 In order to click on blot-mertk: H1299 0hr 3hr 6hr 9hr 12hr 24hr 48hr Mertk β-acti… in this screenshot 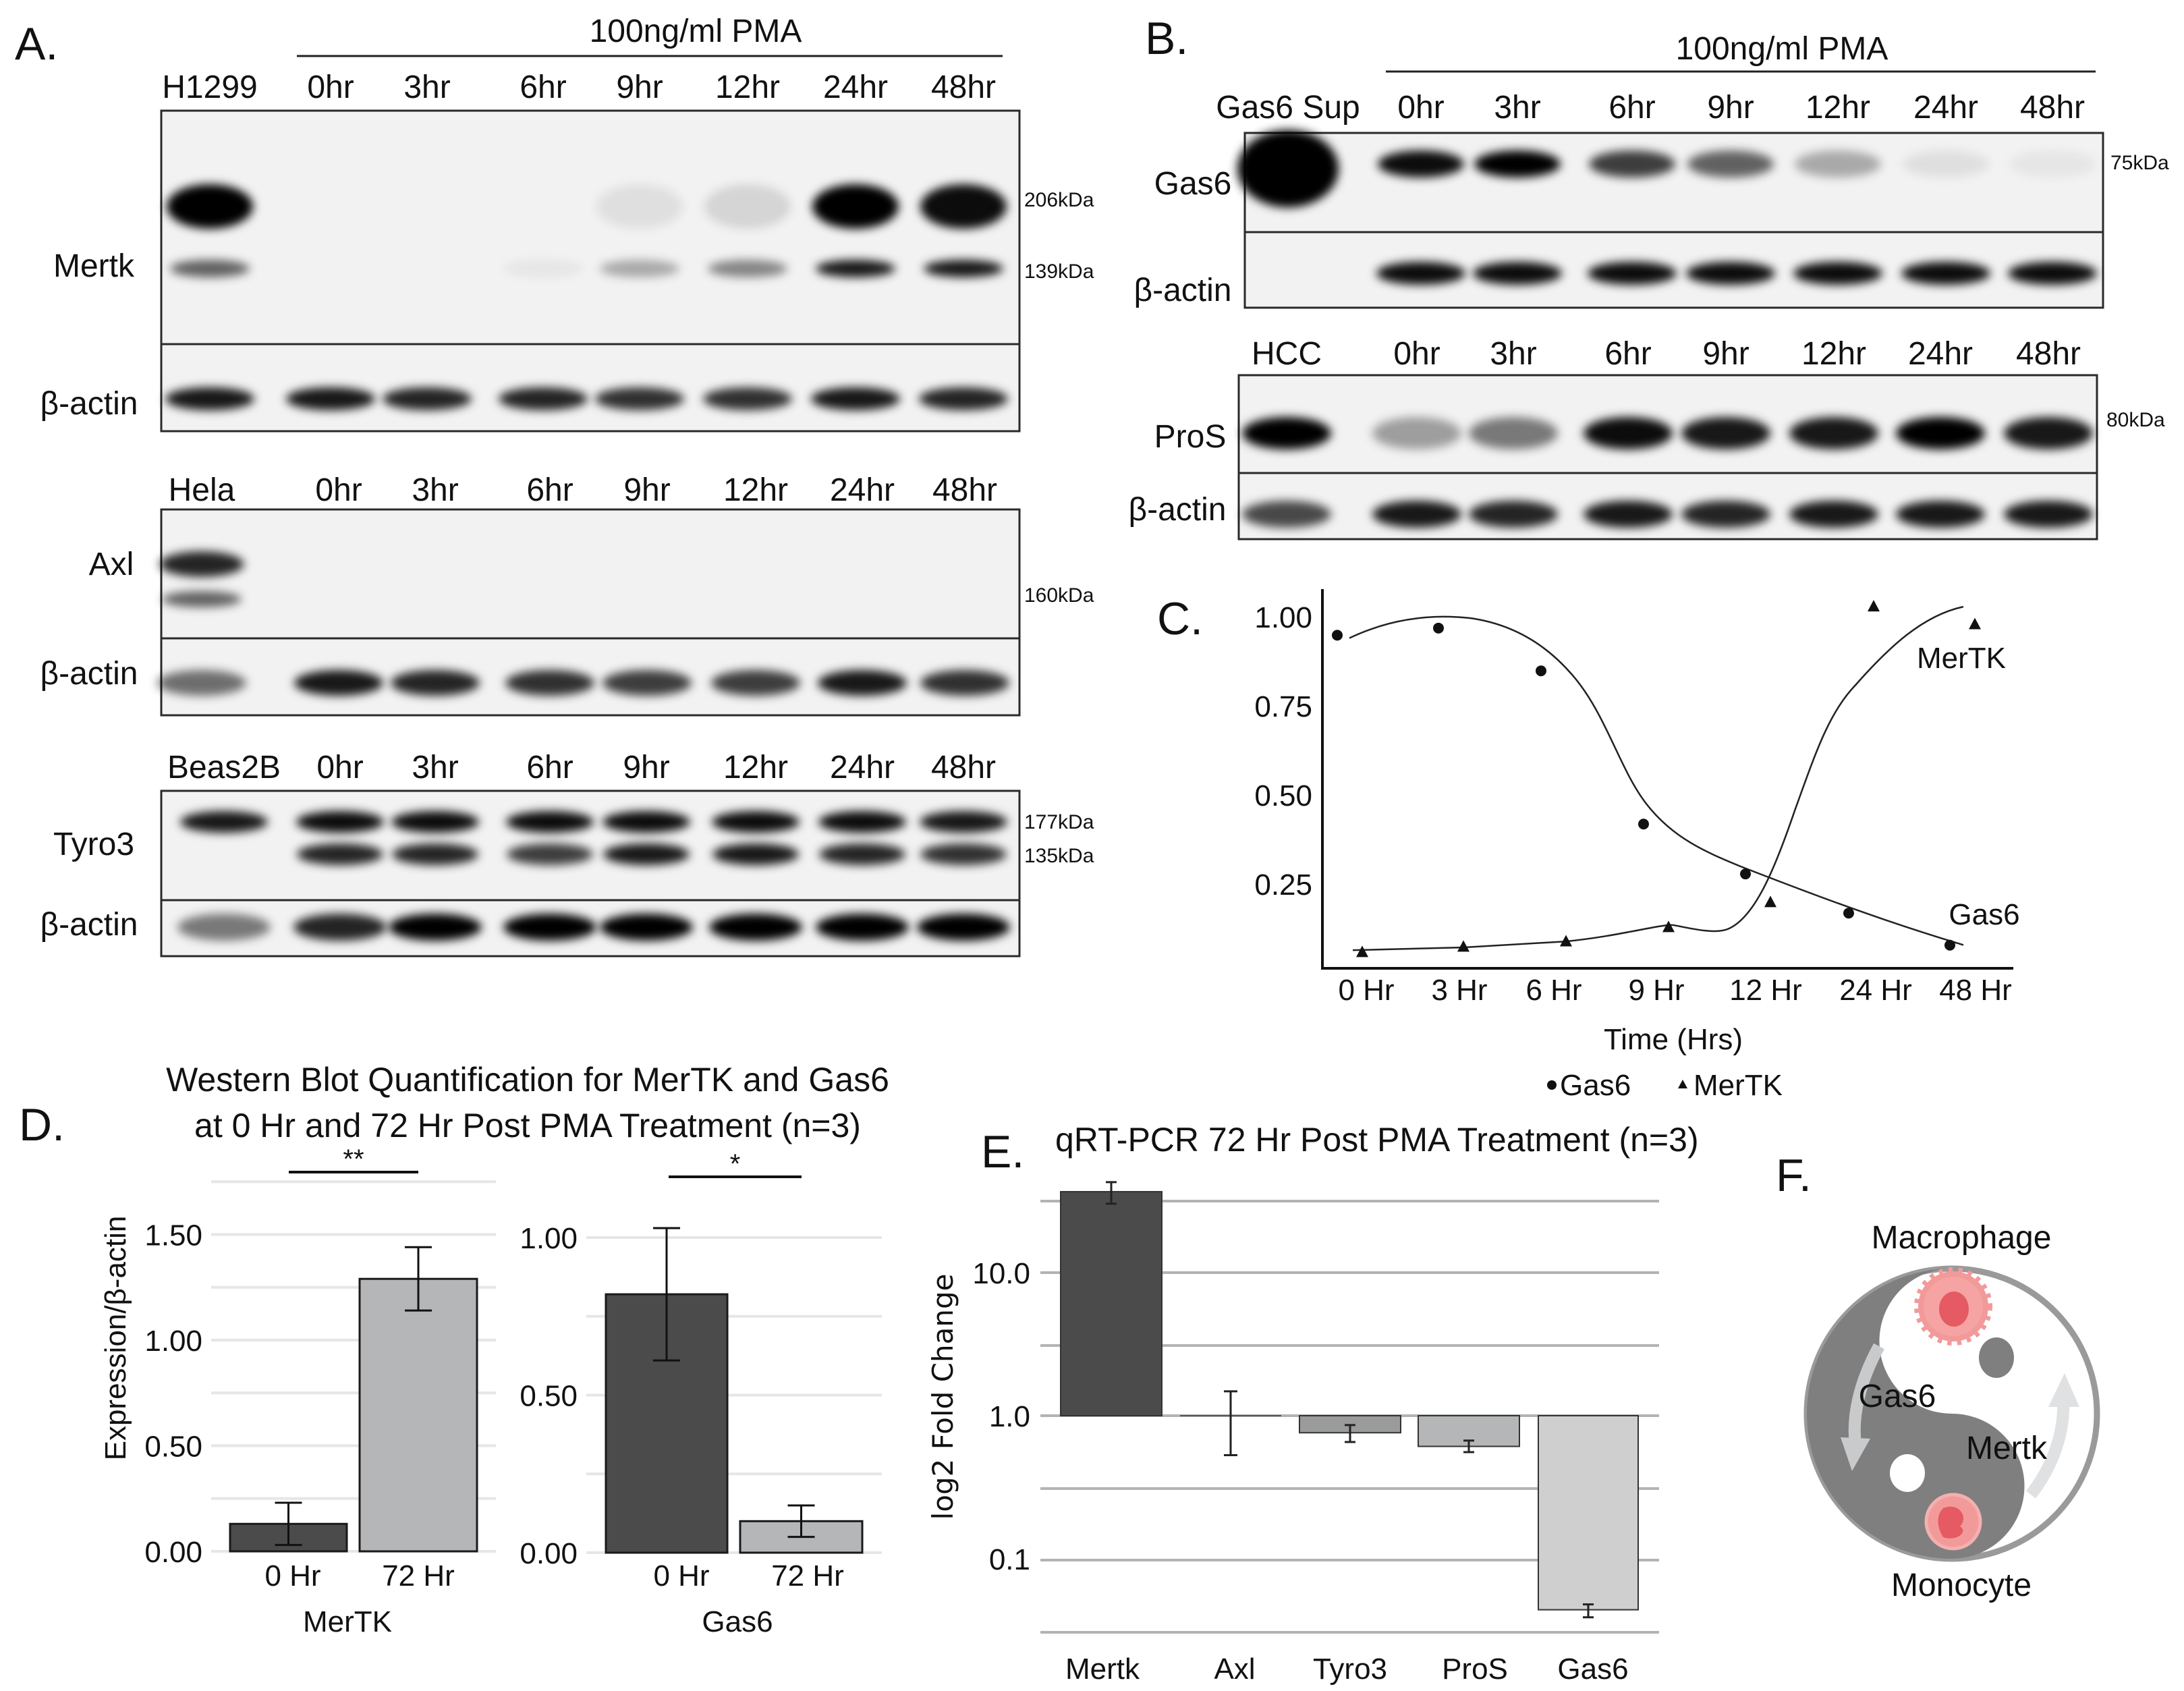, I will do `click(567, 252)`.